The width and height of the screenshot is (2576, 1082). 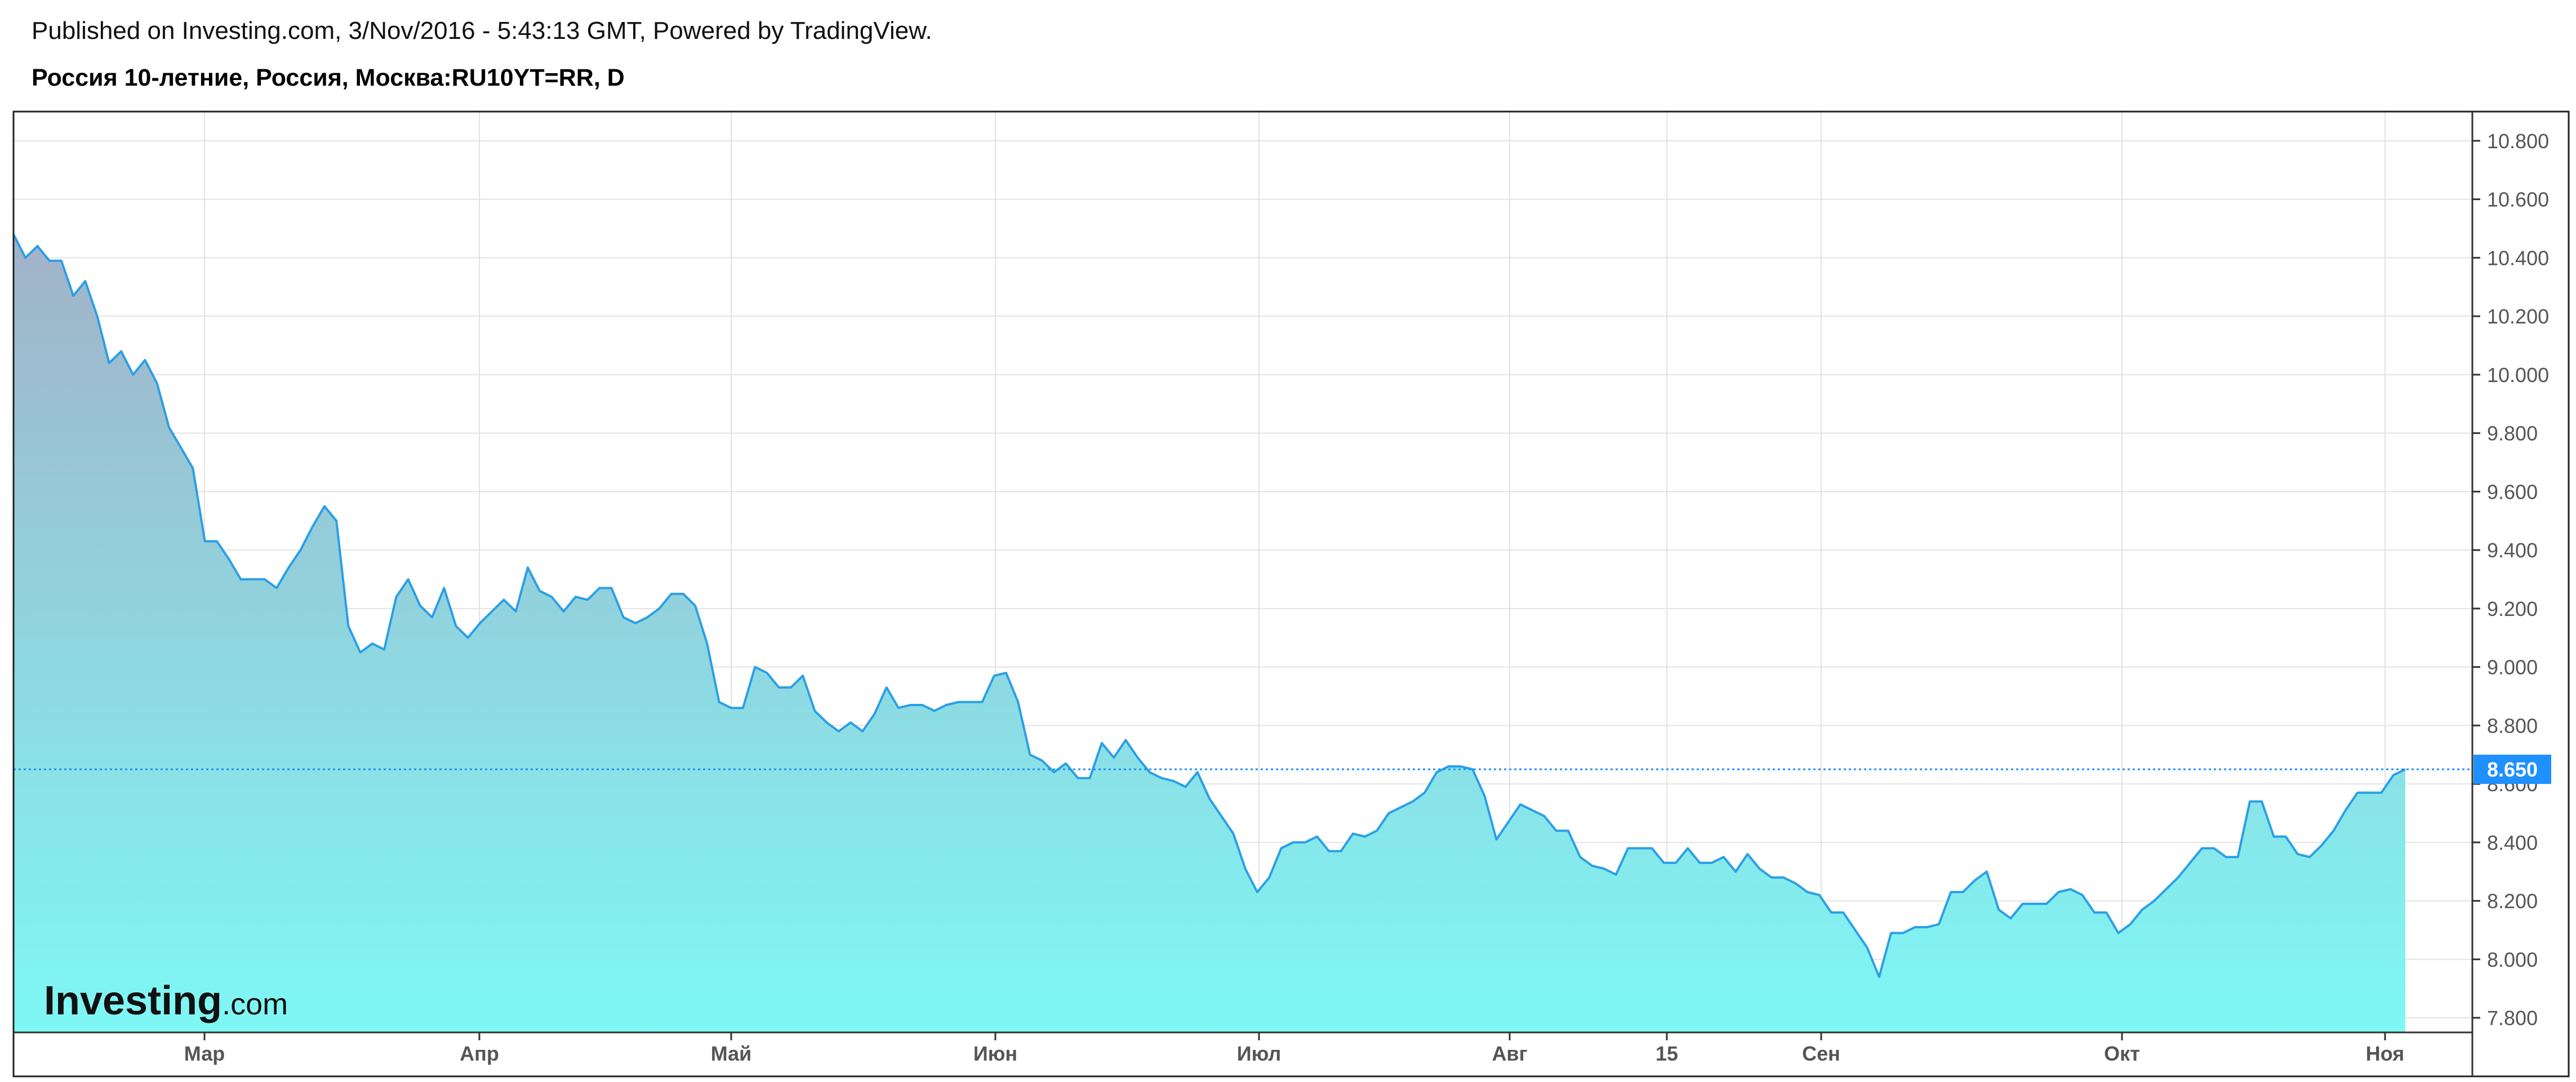 What do you see at coordinates (731, 1054) in the screenshot?
I see `x-tick-label: Май` at bounding box center [731, 1054].